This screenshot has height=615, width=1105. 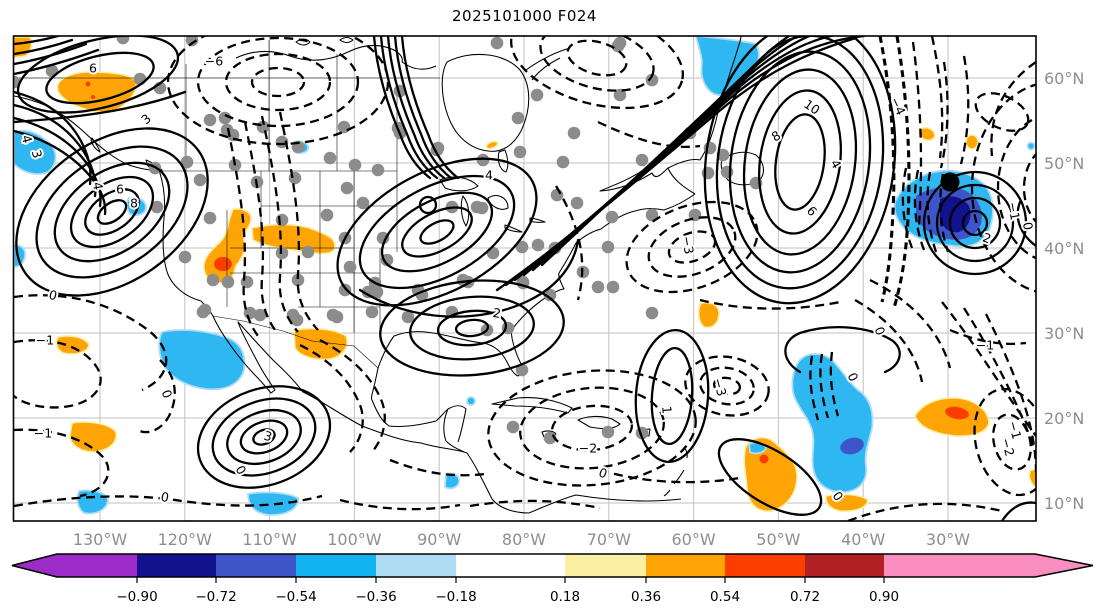 I want to click on colorbar-tick-label: 0.72, so click(x=805, y=597).